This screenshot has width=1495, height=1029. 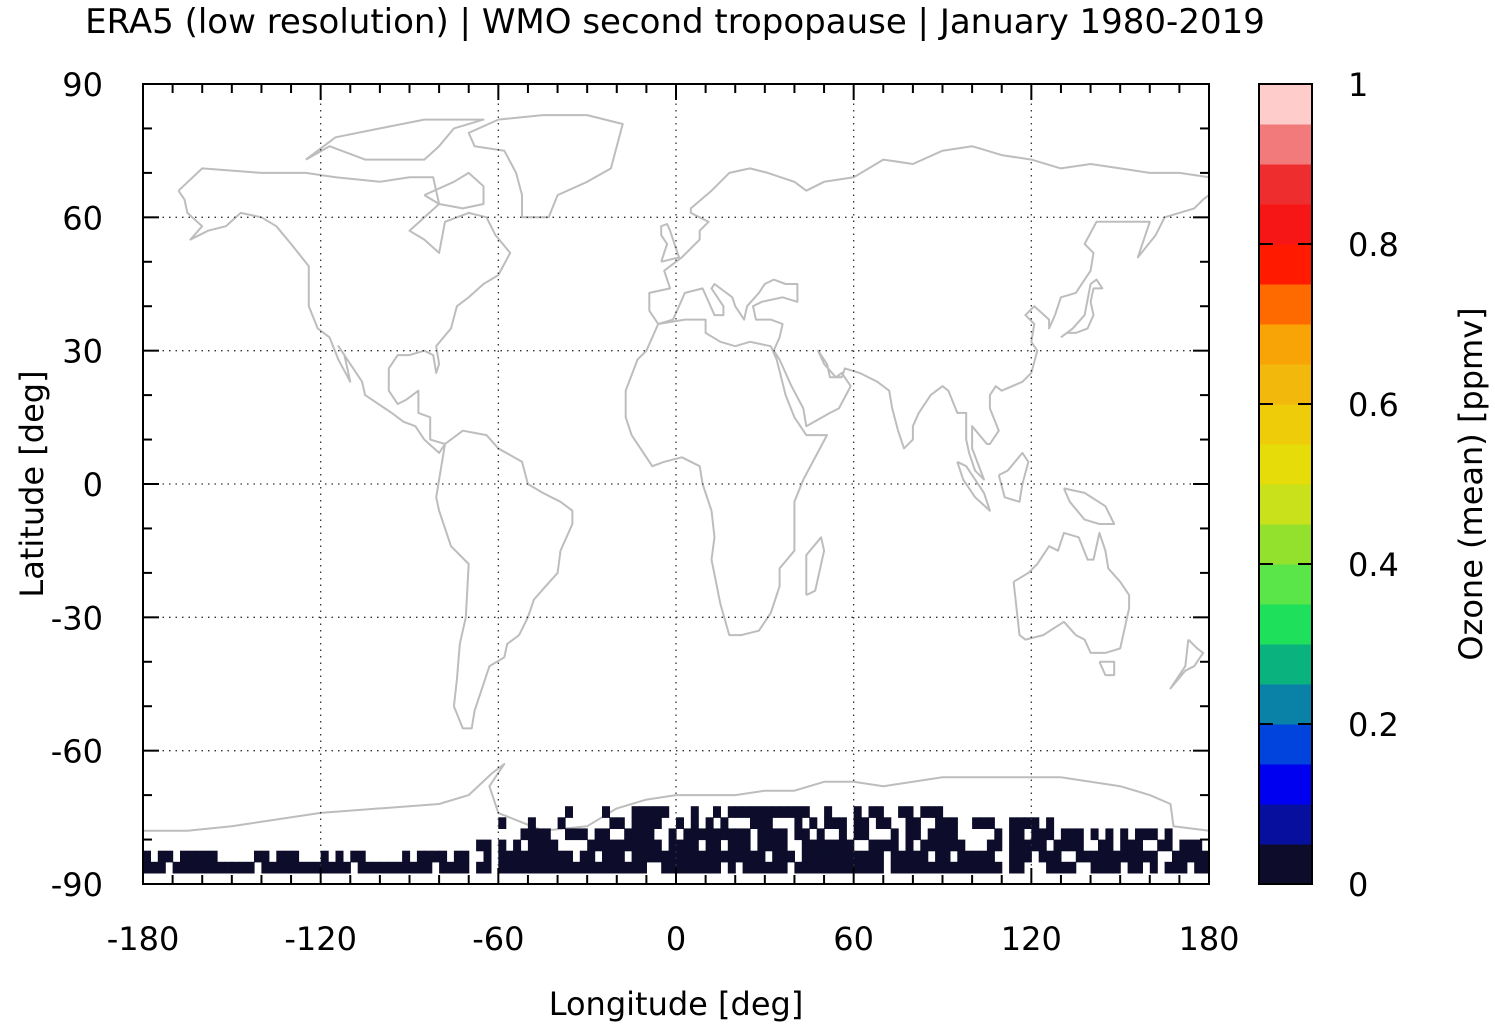 What do you see at coordinates (1374, 485) in the screenshot?
I see `colorbar: 0 0.2 0.4 0.6 0.8 1 Ozone (mean) [ppmv]` at bounding box center [1374, 485].